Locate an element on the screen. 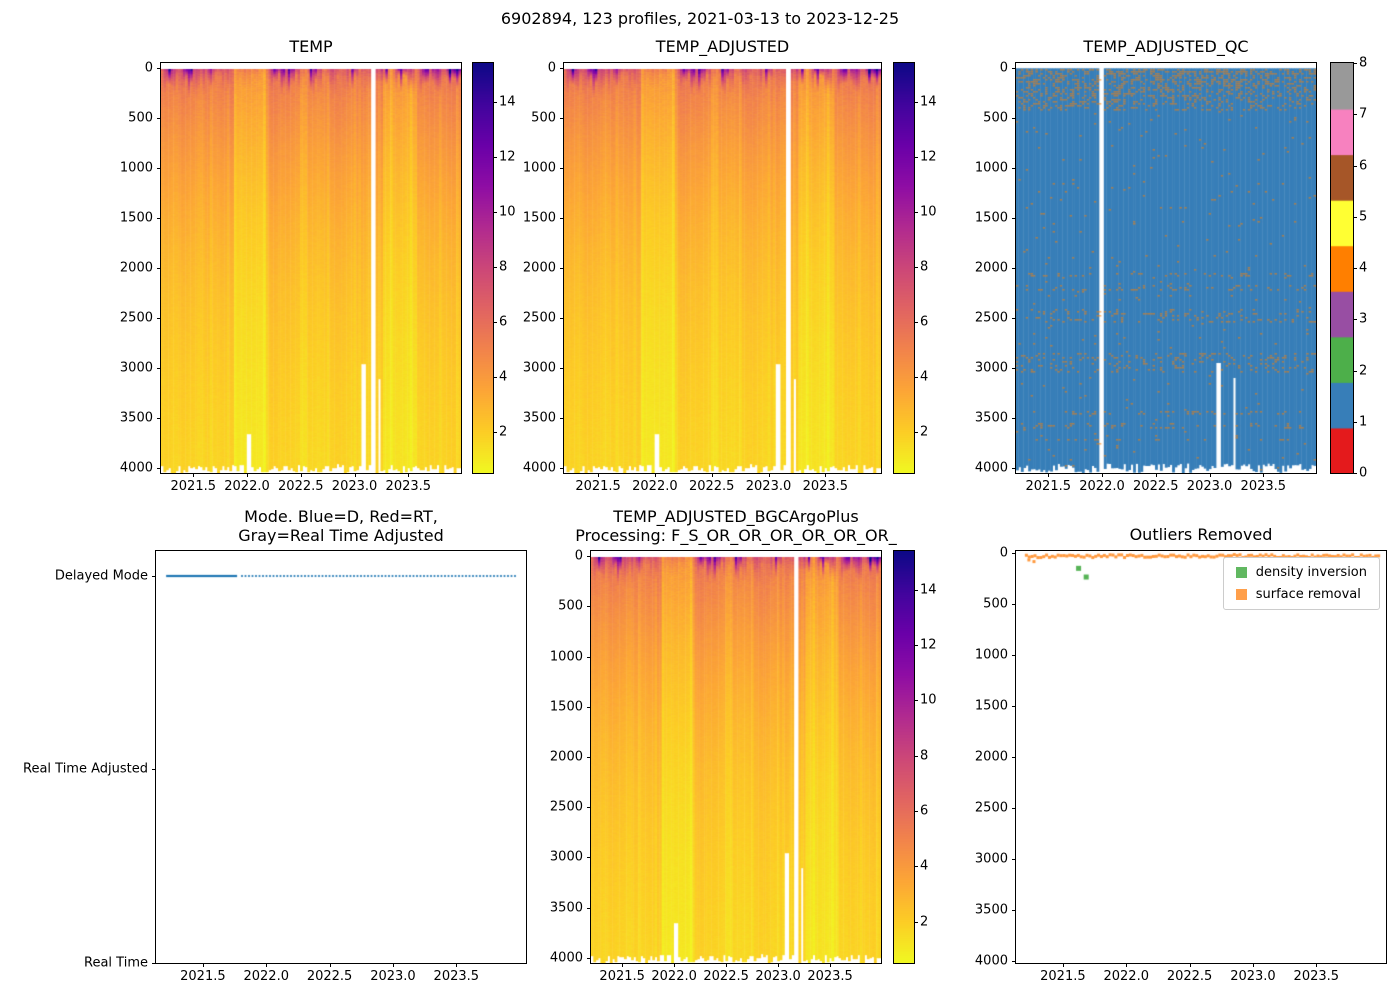  y-tick-label: 0 is located at coordinates (148, 68).